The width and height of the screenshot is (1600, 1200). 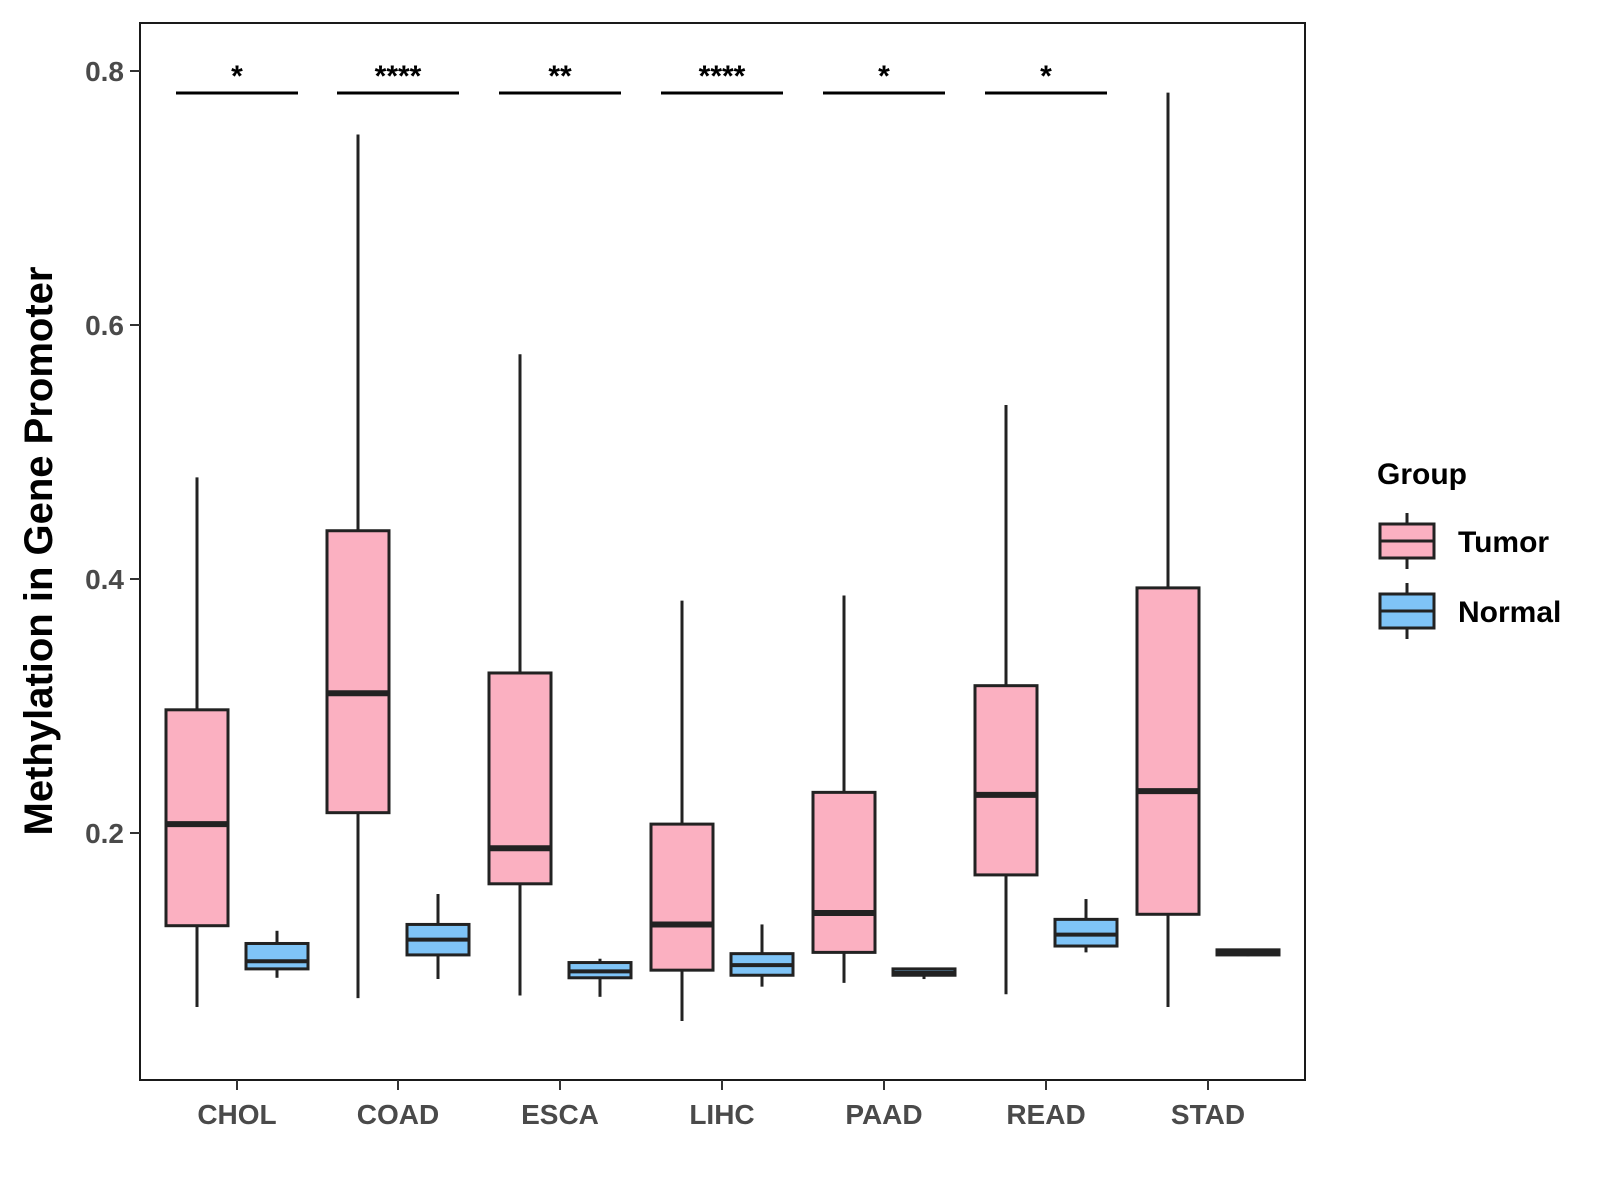 I want to click on y-tick-label: 0.6, so click(x=104, y=325).